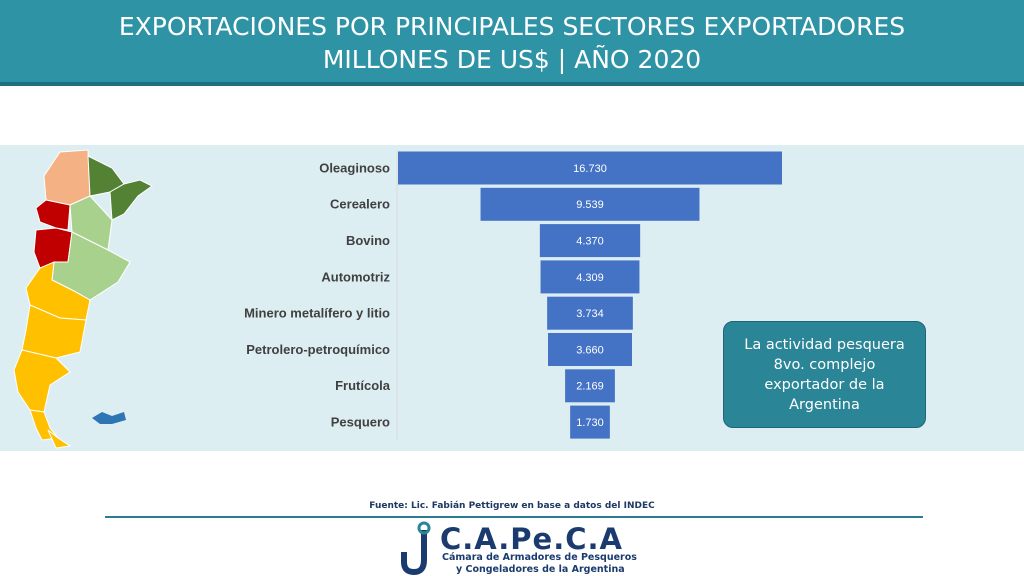  I want to click on logo-line: Cámara de Armadores de Pesqueros, so click(539, 557).